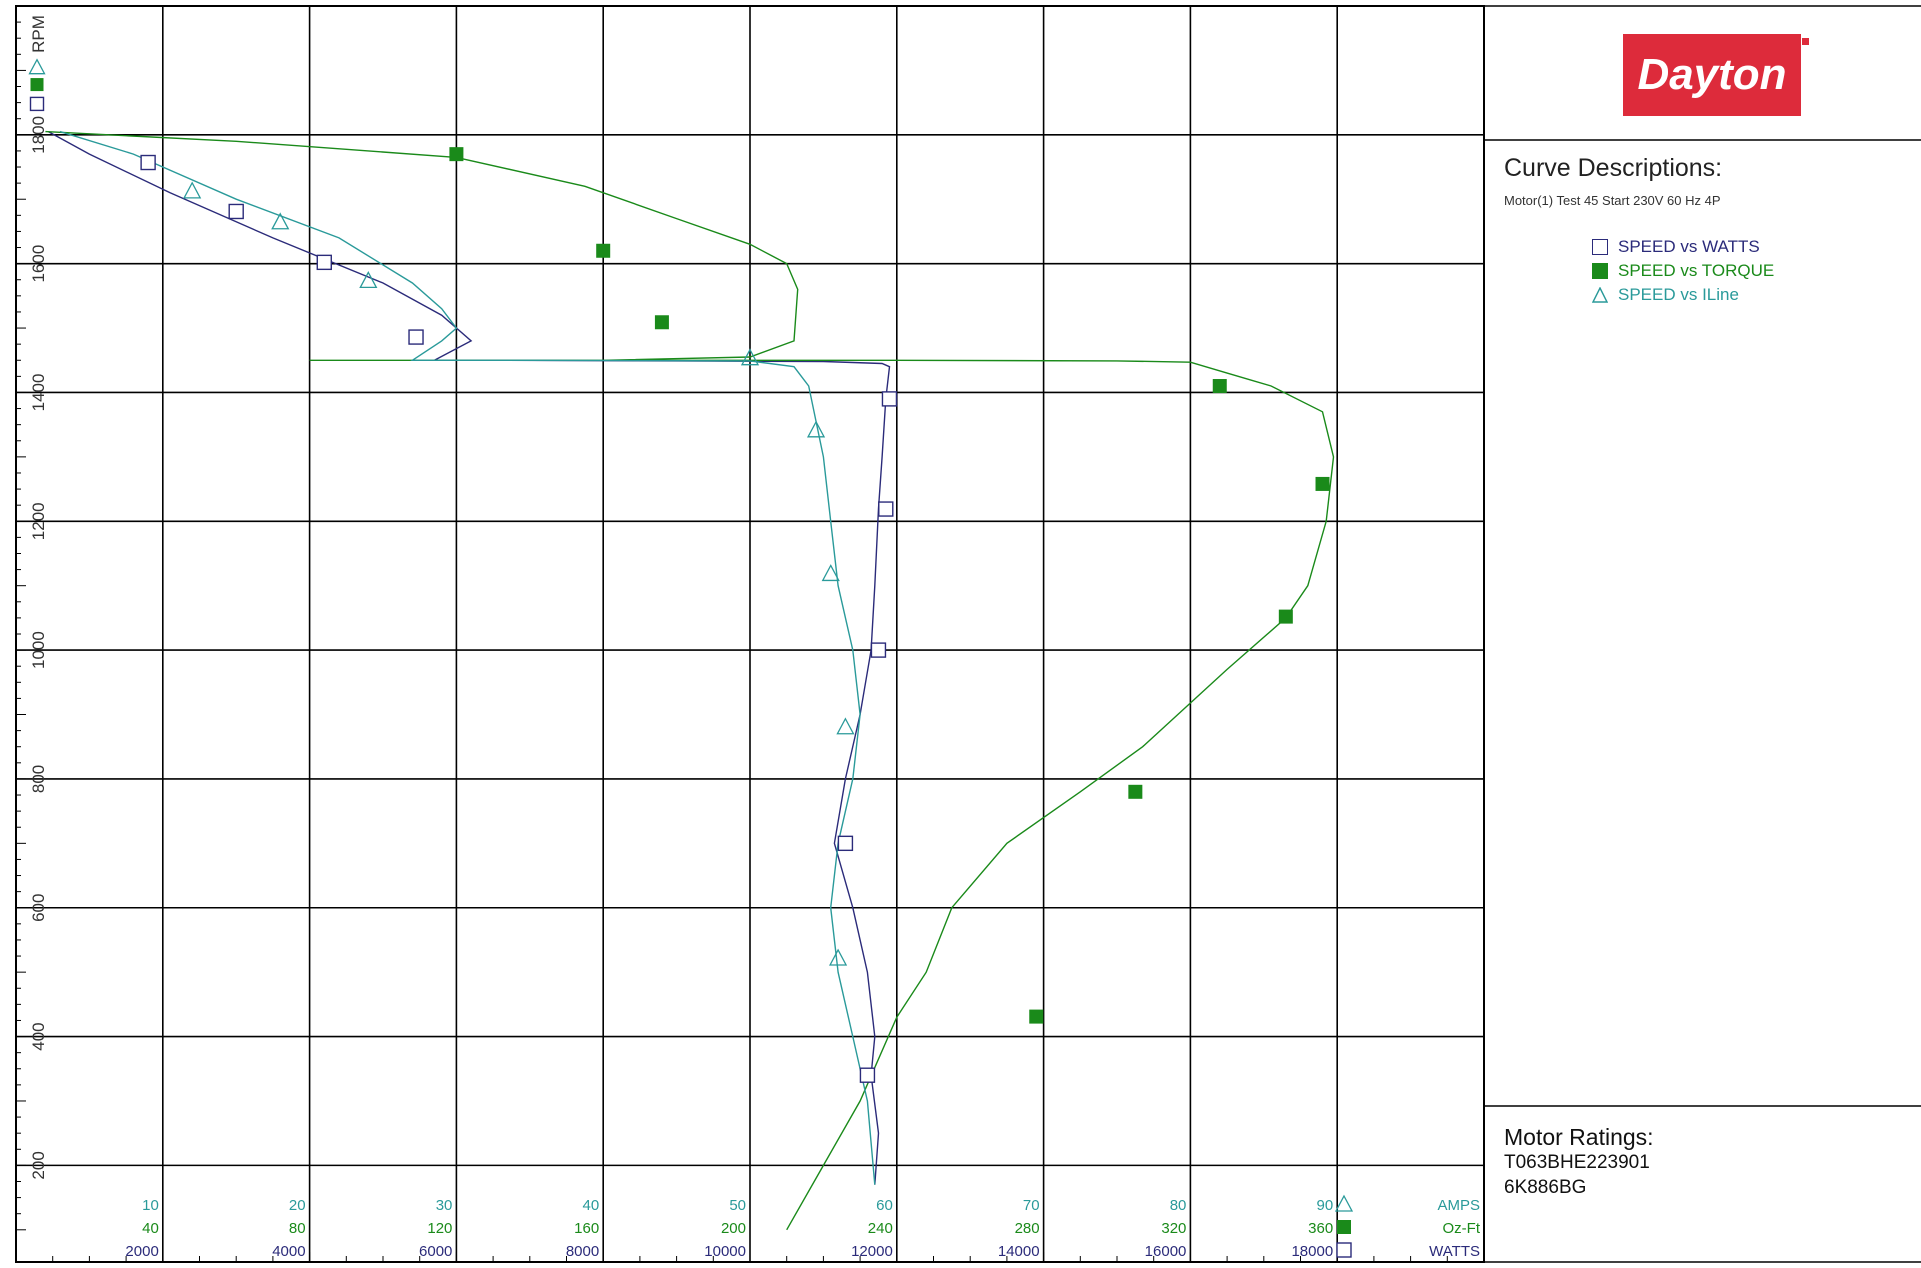  I want to click on open-square-icon, so click(1600, 247).